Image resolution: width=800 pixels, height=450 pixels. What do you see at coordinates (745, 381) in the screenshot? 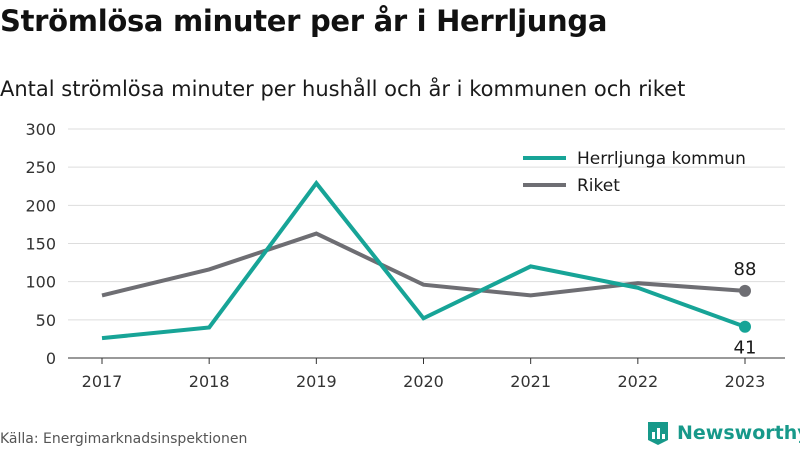
I see `x-tick-label: 2023` at bounding box center [745, 381].